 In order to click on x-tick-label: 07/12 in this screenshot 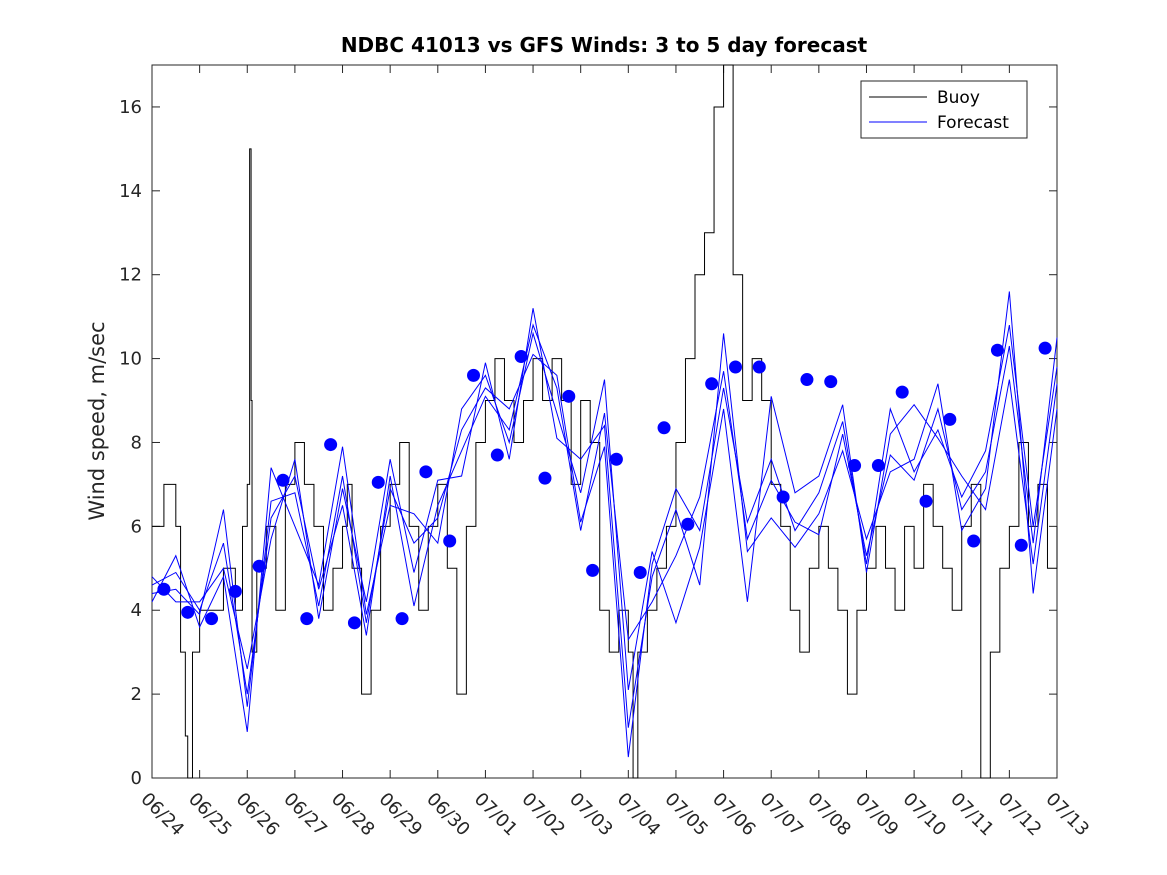, I will do `click(1020, 815)`.